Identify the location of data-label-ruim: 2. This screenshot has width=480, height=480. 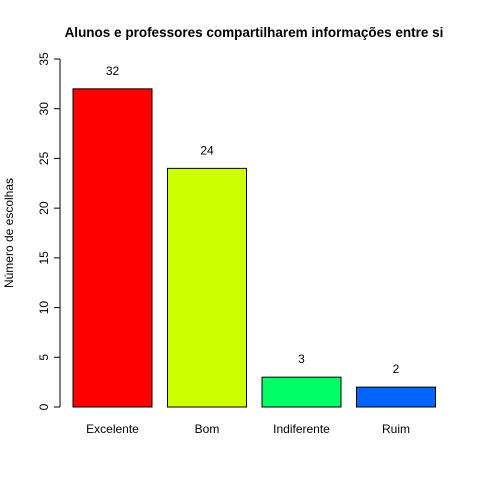
(396, 369).